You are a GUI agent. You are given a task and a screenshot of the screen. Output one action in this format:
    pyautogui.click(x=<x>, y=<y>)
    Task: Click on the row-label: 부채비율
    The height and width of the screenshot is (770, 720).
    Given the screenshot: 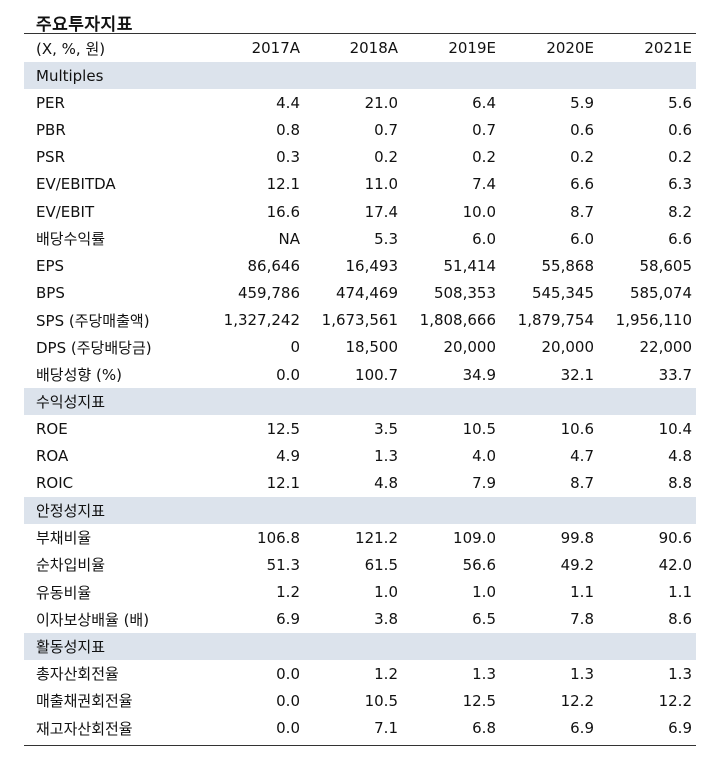 What is the action you would take?
    pyautogui.click(x=64, y=538)
    